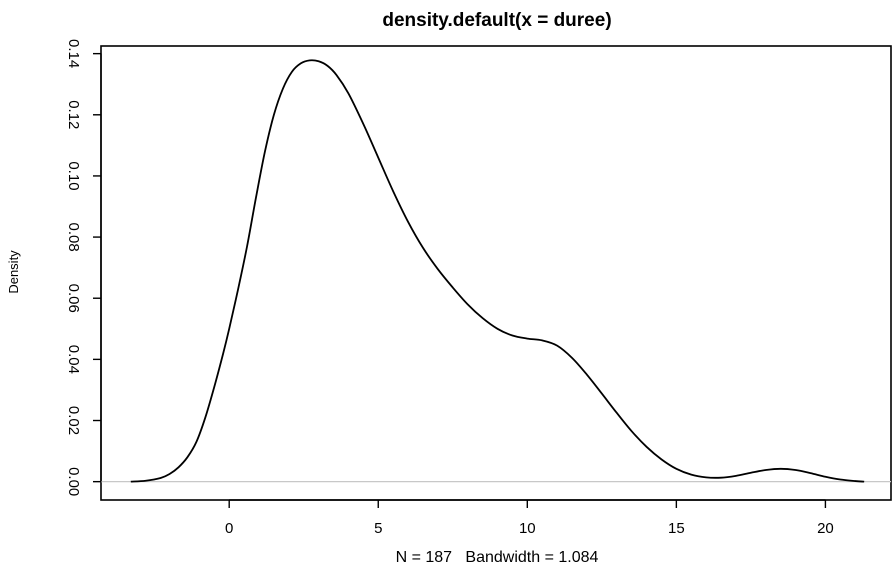  What do you see at coordinates (496, 20) in the screenshot?
I see `chart-title: density.default(x = duree)` at bounding box center [496, 20].